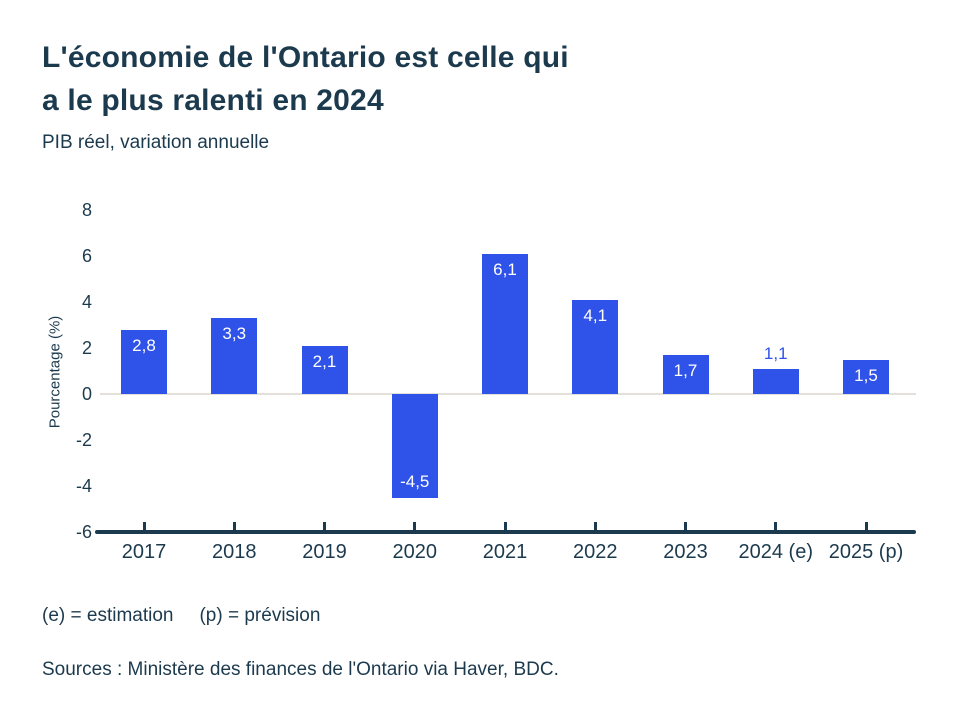 Image resolution: width=960 pixels, height=720 pixels. I want to click on bar-2024 (e), so click(775, 381).